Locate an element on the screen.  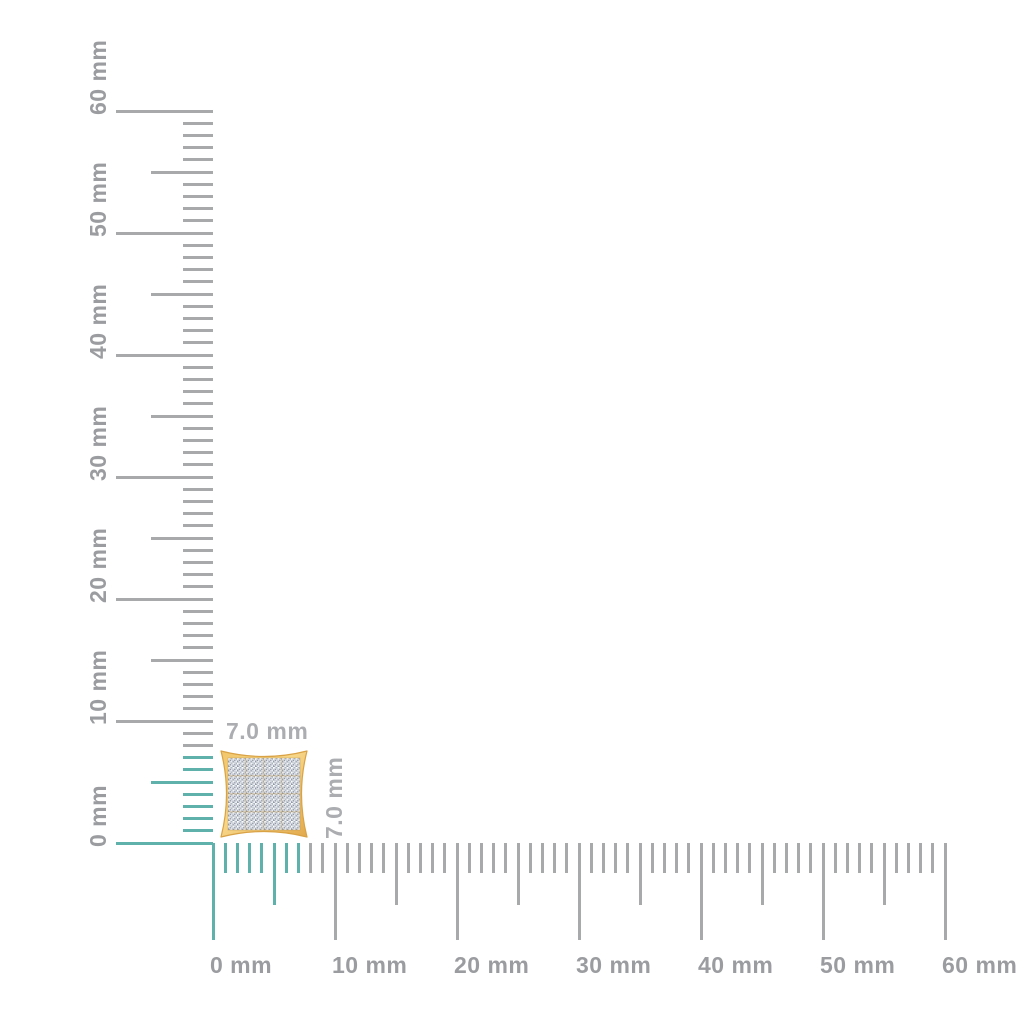
pave-diamond-grid is located at coordinates (264, 794).